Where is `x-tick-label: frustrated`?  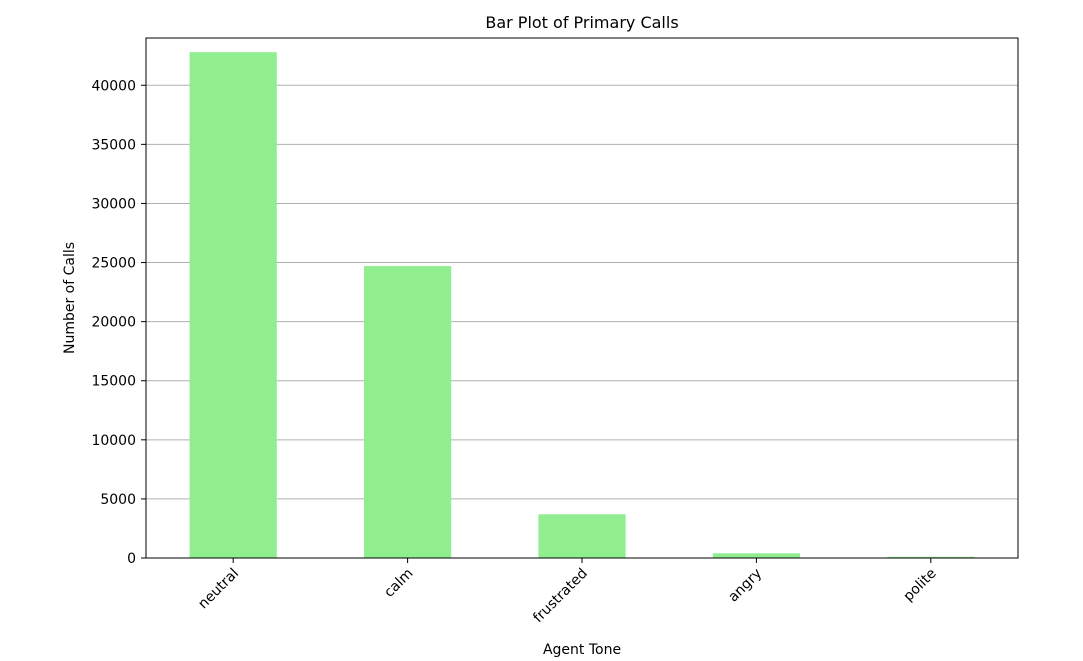 x-tick-label: frustrated is located at coordinates (560, 596).